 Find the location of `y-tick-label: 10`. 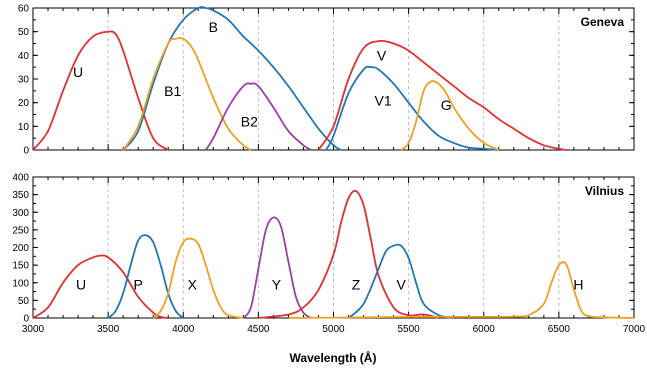

y-tick-label: 10 is located at coordinates (24, 127).